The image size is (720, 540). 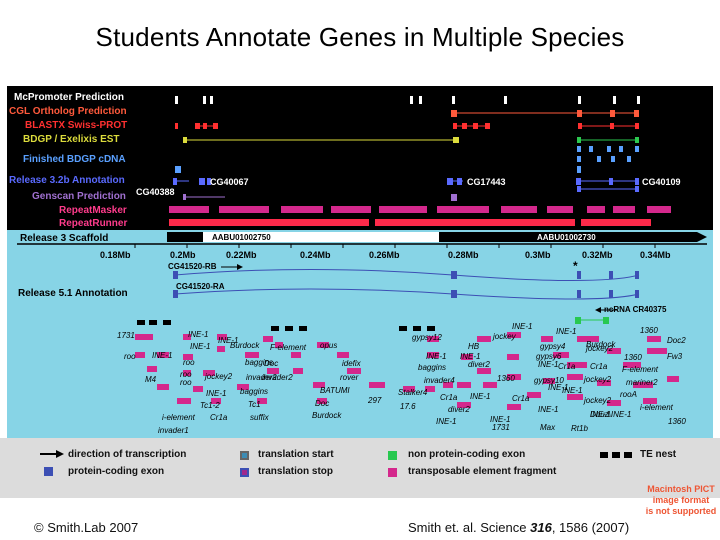 I want to click on te-label: Fw3, so click(x=675, y=356).